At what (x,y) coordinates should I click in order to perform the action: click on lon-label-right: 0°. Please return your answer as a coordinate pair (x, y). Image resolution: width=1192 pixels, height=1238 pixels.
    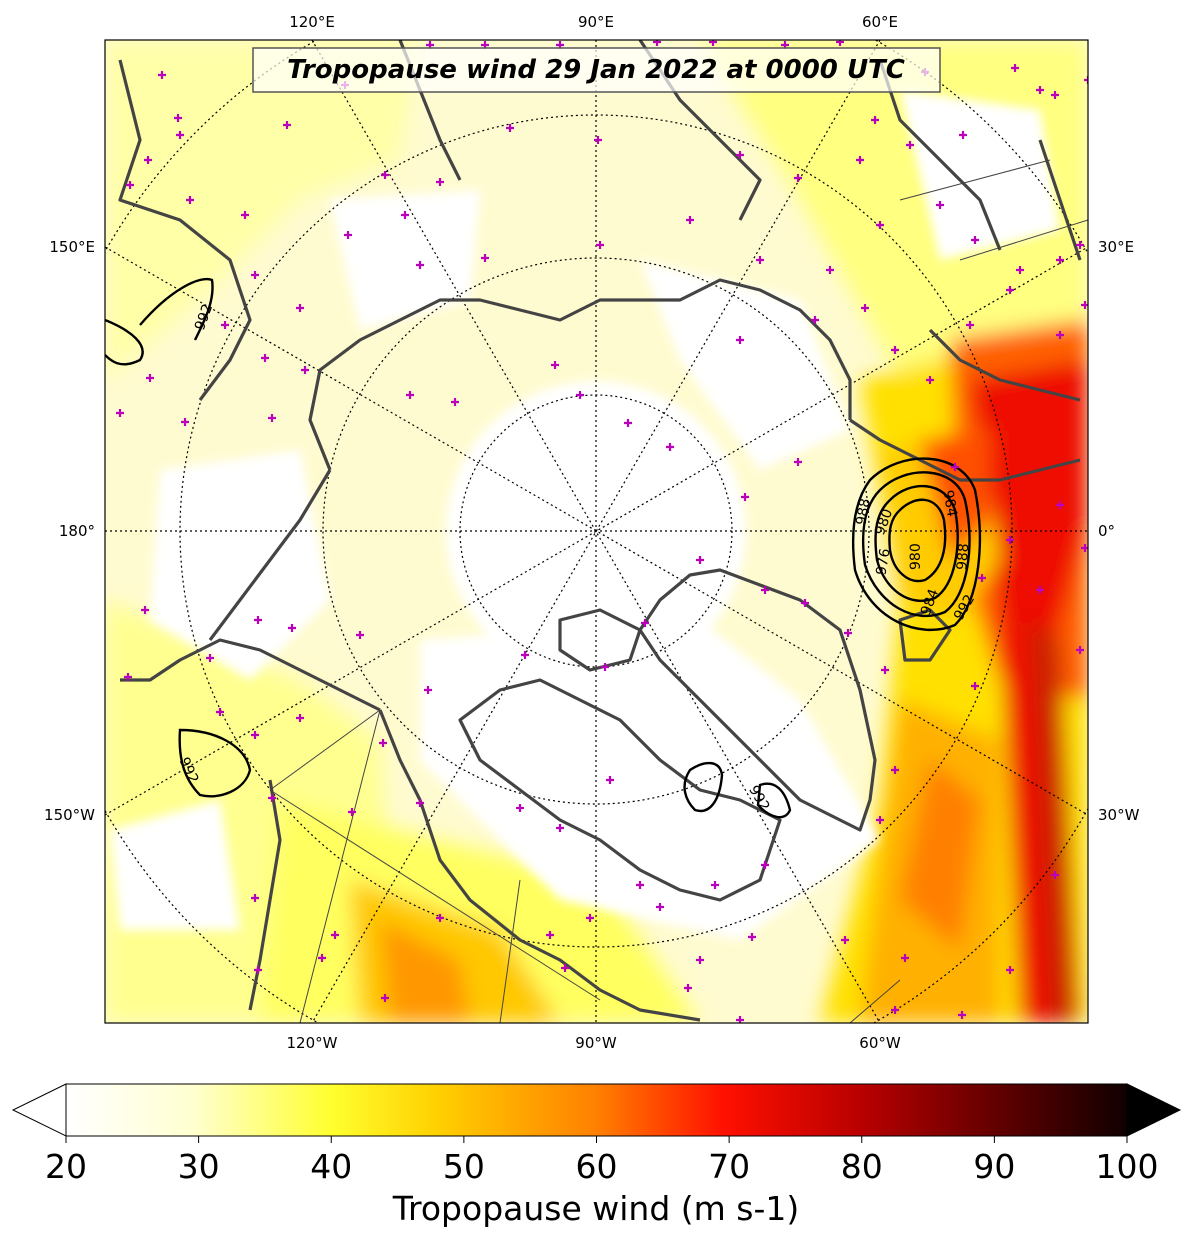
    Looking at the image, I should click on (1106, 531).